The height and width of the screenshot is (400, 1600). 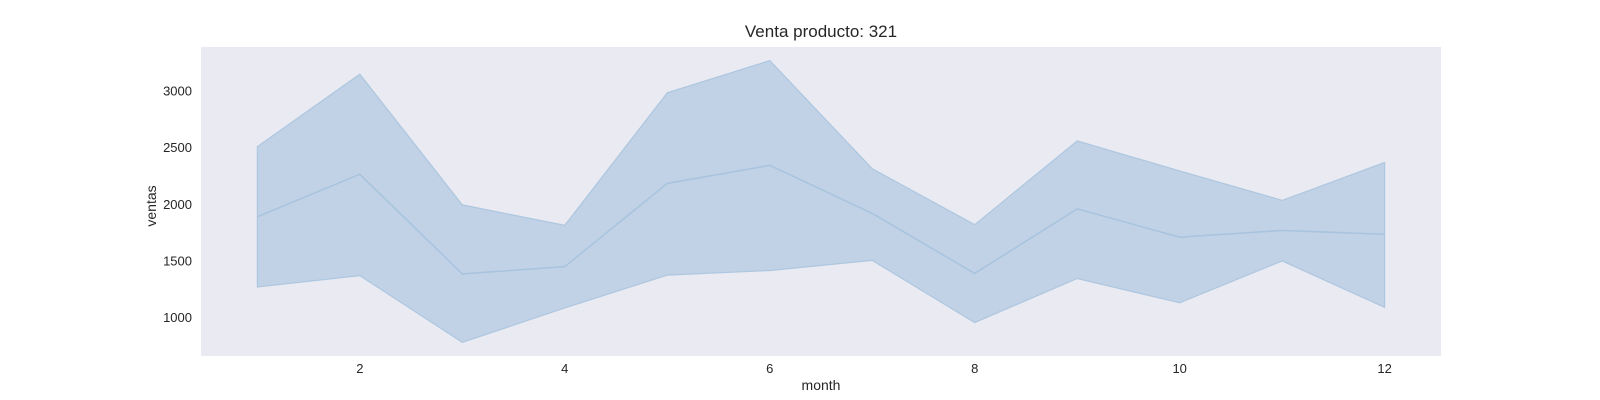 What do you see at coordinates (1384, 368) in the screenshot?
I see `x-tick-label: 12` at bounding box center [1384, 368].